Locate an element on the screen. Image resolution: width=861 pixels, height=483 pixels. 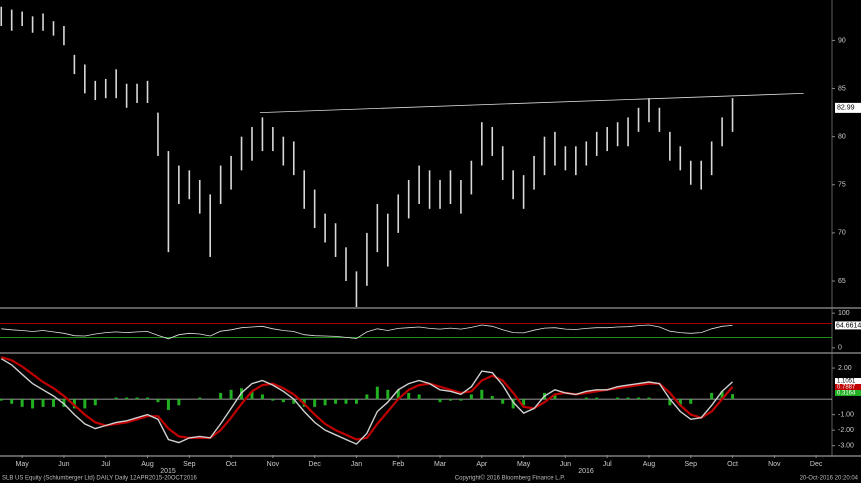
x-tick-label: Sep is located at coordinates (691, 464).